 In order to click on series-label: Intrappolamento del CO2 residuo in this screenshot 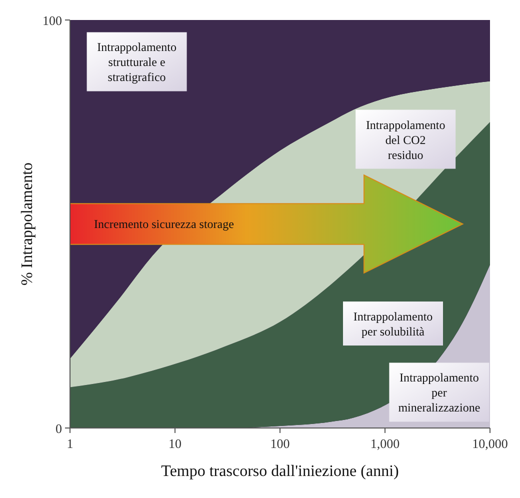, I will do `click(406, 140)`.